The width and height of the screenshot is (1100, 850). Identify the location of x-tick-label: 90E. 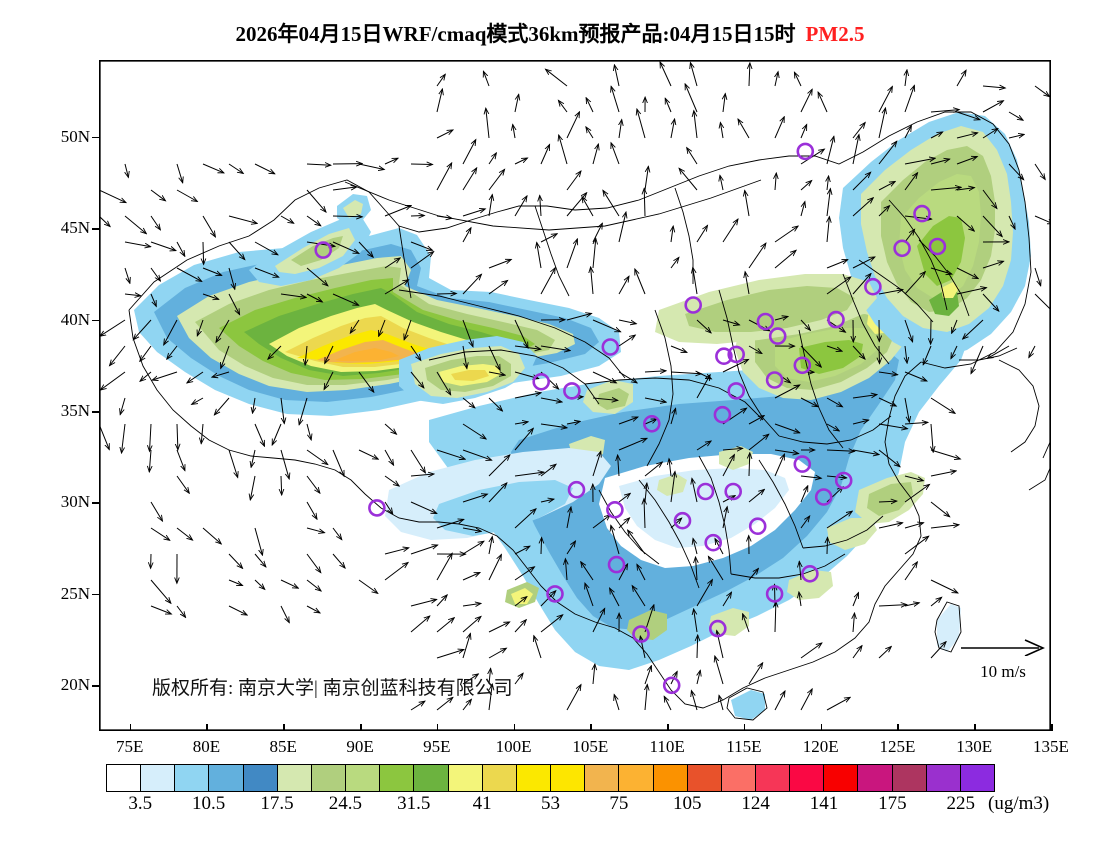
(360, 746).